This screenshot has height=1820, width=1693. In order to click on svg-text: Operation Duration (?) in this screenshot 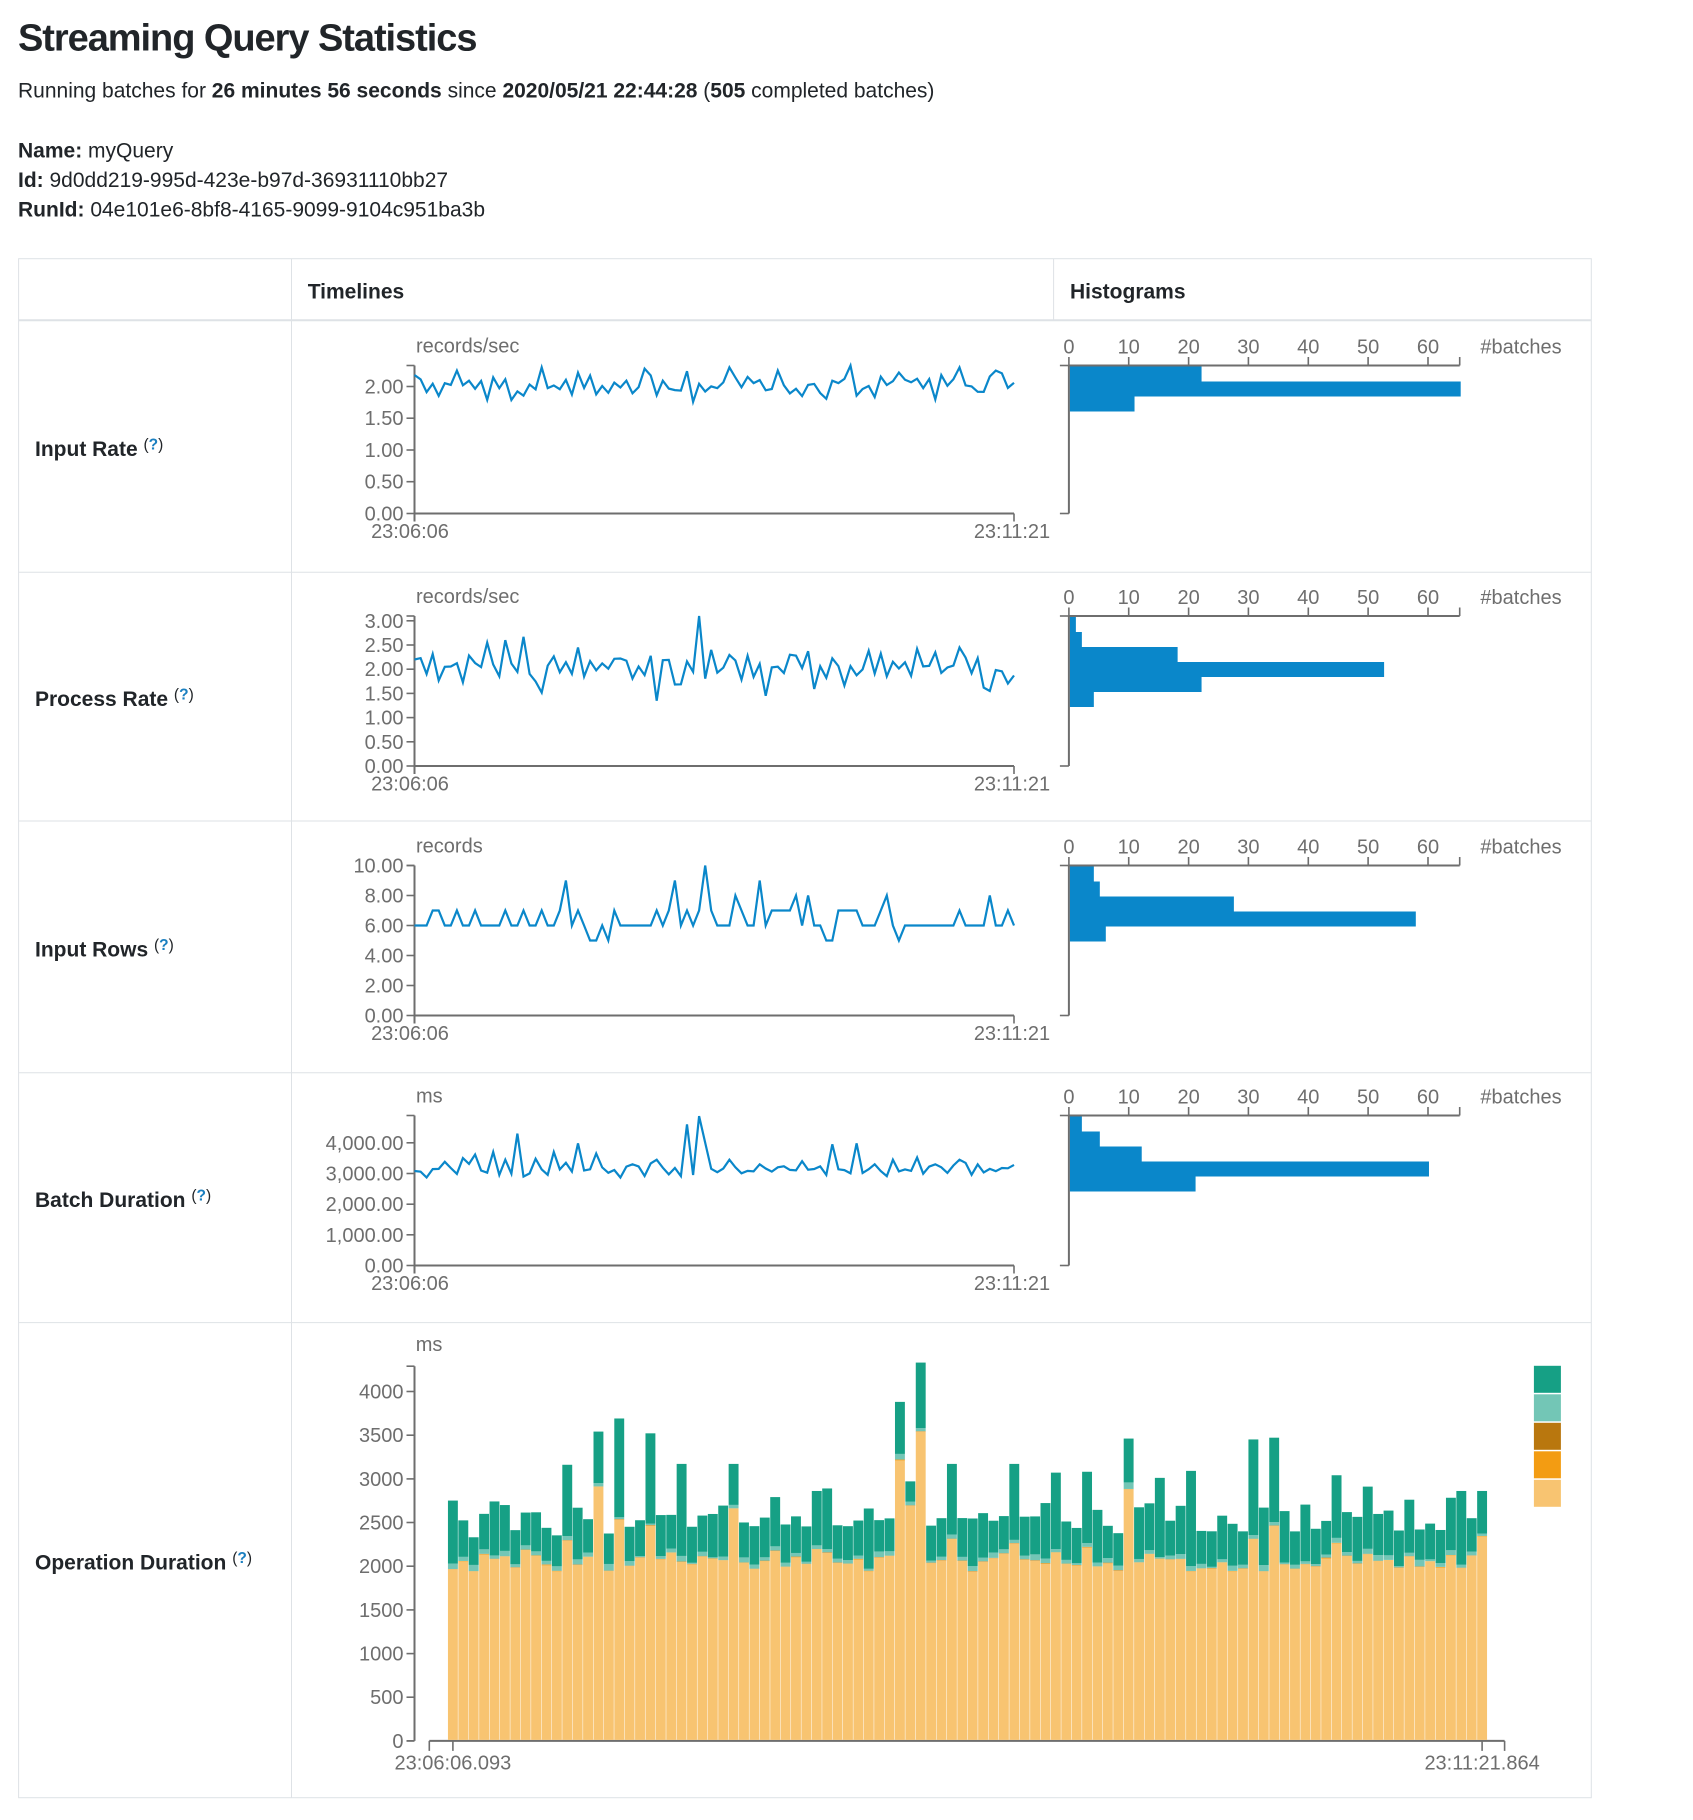, I will do `click(143, 1562)`.